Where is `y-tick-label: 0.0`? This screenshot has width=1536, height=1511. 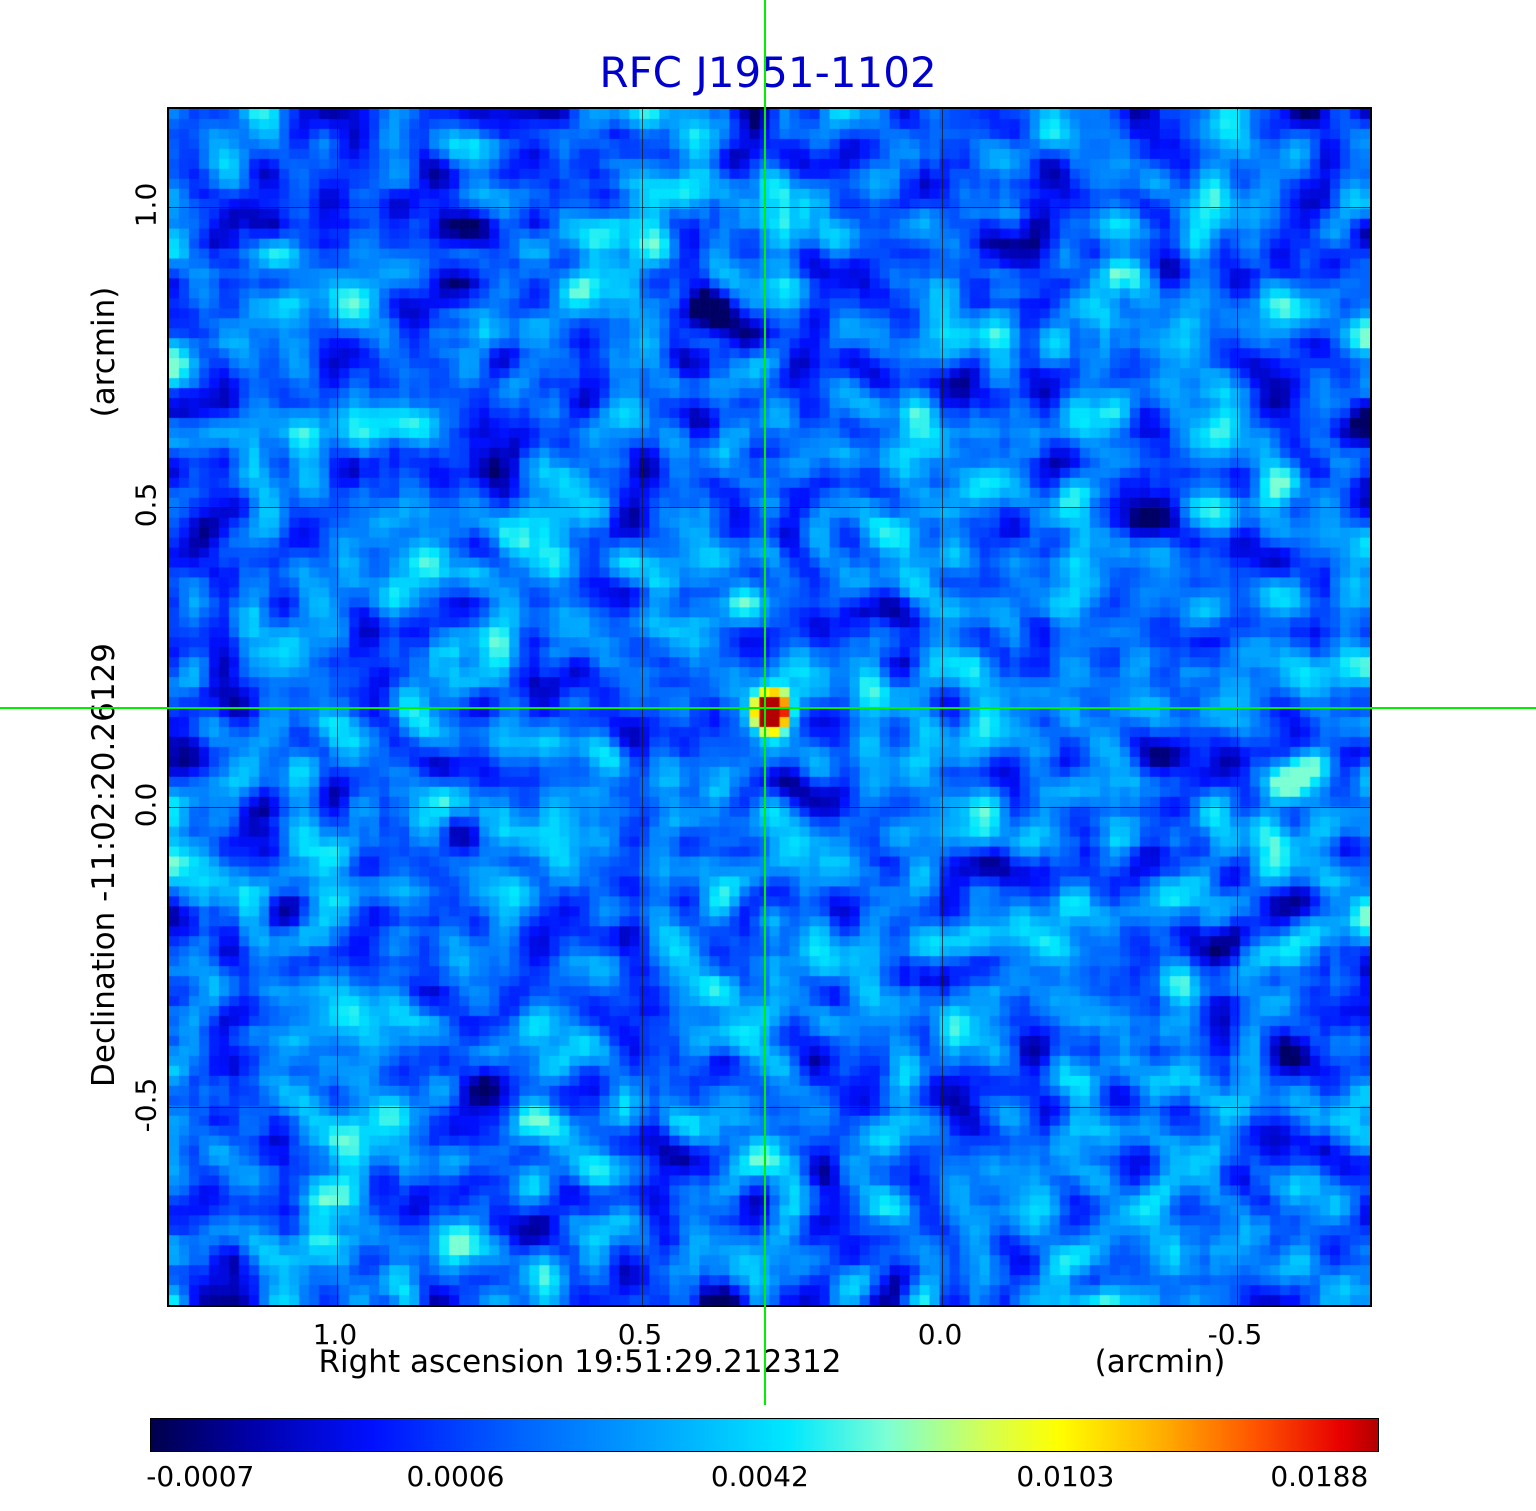 y-tick-label: 0.0 is located at coordinates (146, 805).